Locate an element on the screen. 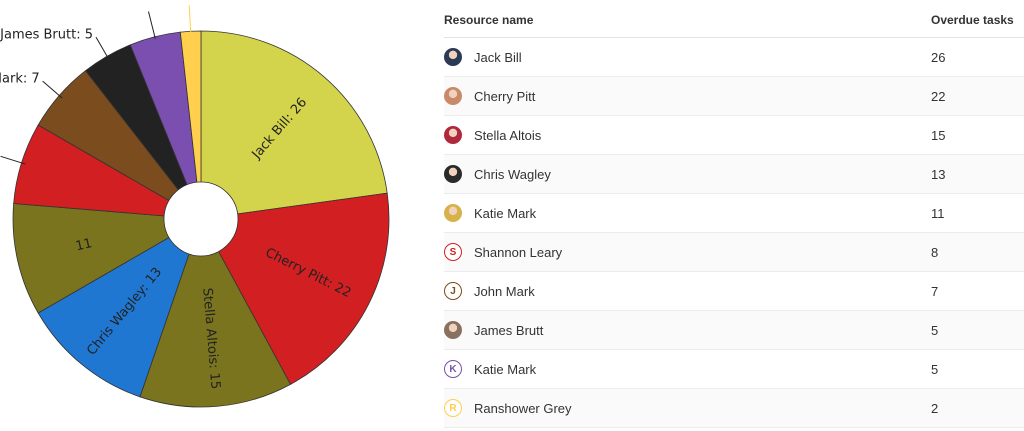 The height and width of the screenshot is (431, 1024). slice-outside-label: James Brutt: 5 is located at coordinates (46, 35).